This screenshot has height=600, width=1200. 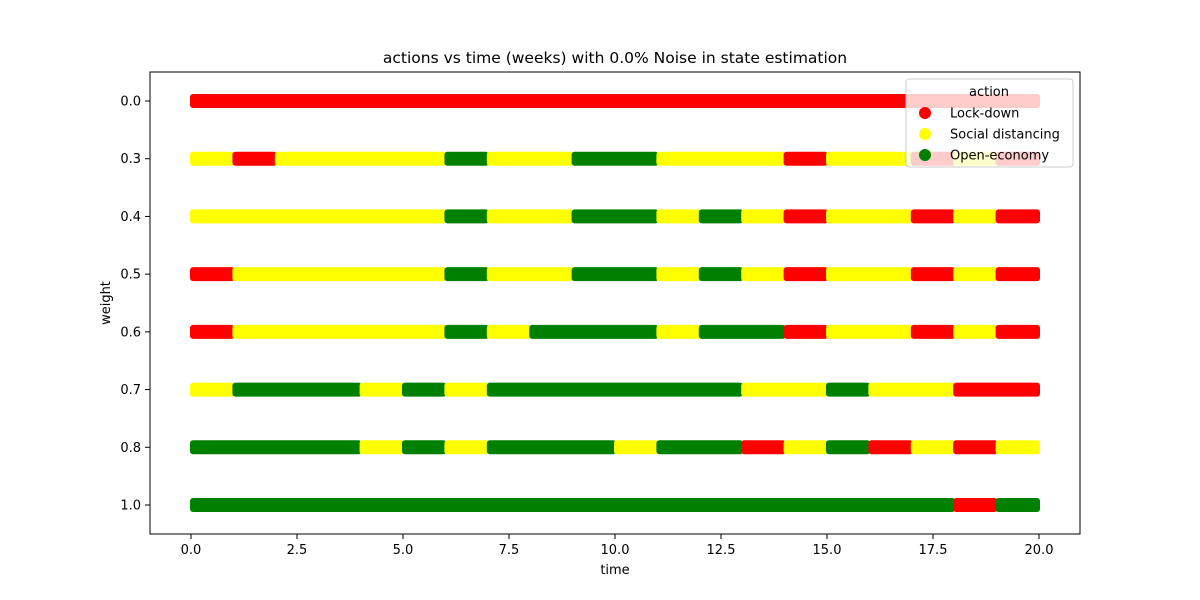 What do you see at coordinates (989, 135) in the screenshot?
I see `legend-entries: Lock-down Social distancing Open-economy` at bounding box center [989, 135].